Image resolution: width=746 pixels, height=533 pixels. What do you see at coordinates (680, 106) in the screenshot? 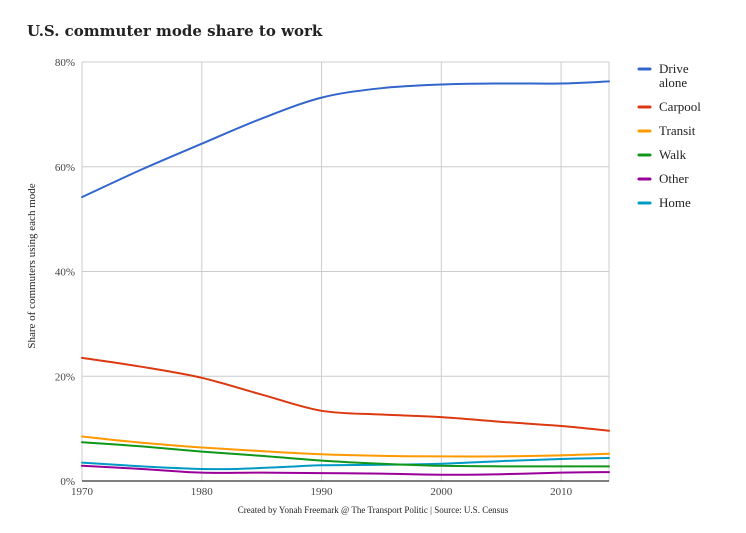
I see `legend-label-carpool: Carpool` at bounding box center [680, 106].